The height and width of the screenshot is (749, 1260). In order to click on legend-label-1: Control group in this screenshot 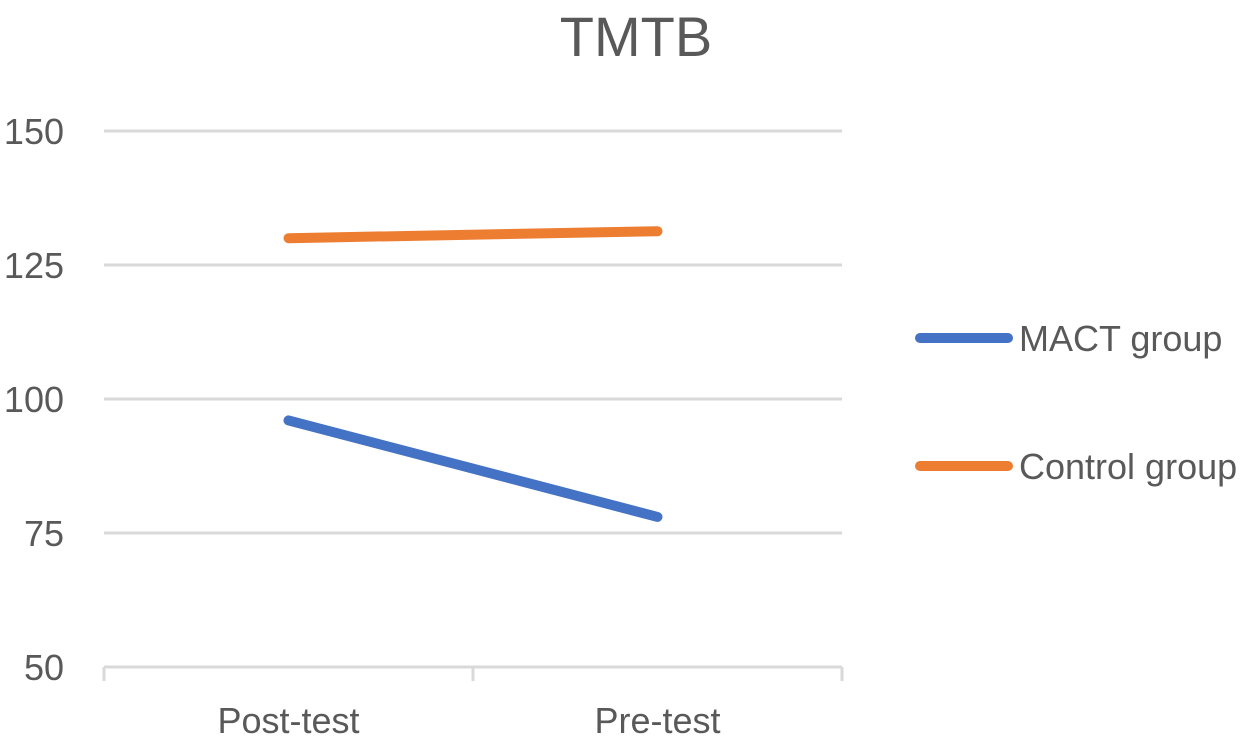, I will do `click(1128, 466)`.